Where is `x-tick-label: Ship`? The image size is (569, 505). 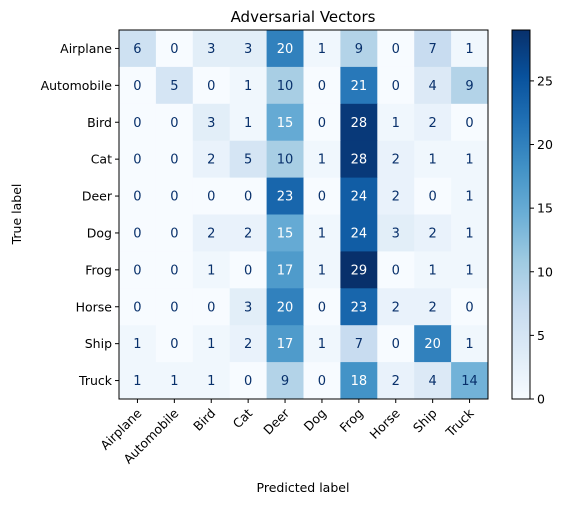
x-tick-label: Ship is located at coordinates (425, 420).